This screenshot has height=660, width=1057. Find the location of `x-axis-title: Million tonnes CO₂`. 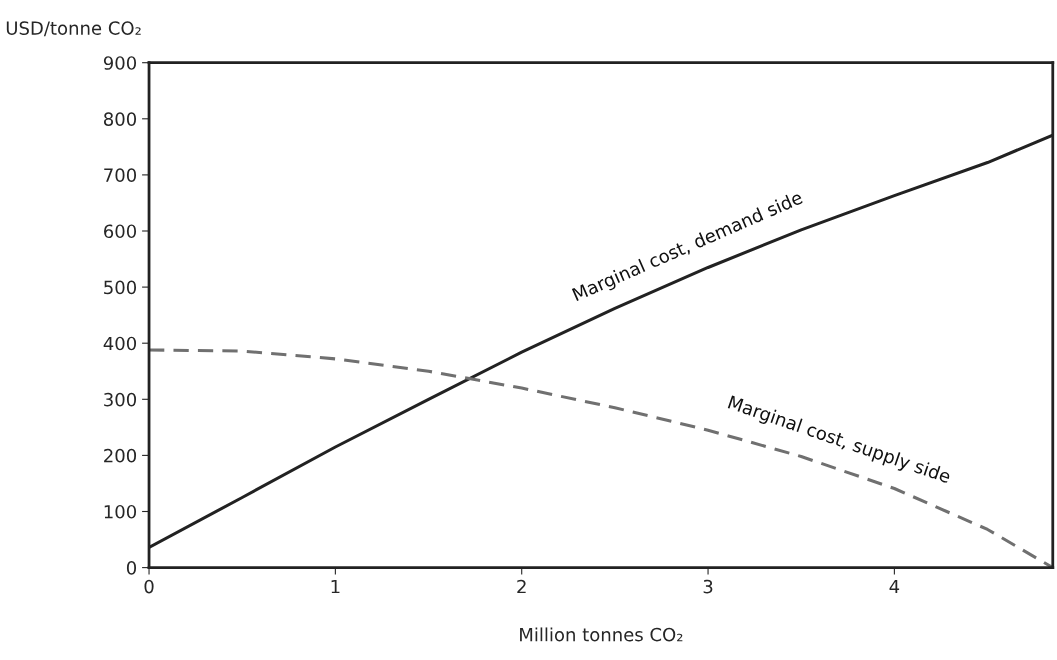

x-axis-title: Million tonnes CO₂ is located at coordinates (601, 634).